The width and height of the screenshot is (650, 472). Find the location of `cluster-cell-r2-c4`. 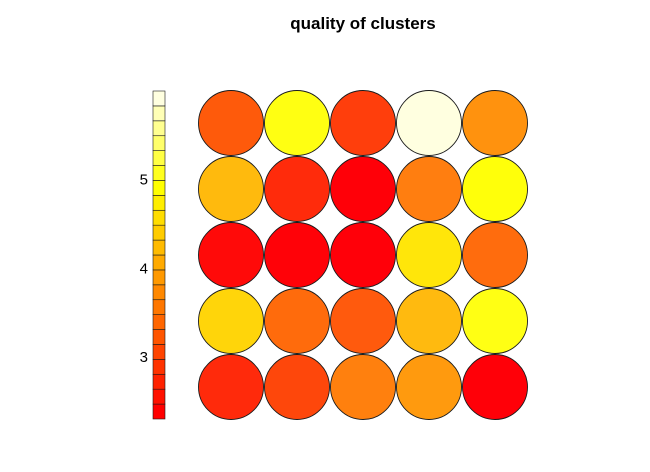

cluster-cell-r2-c4 is located at coordinates (429, 189).